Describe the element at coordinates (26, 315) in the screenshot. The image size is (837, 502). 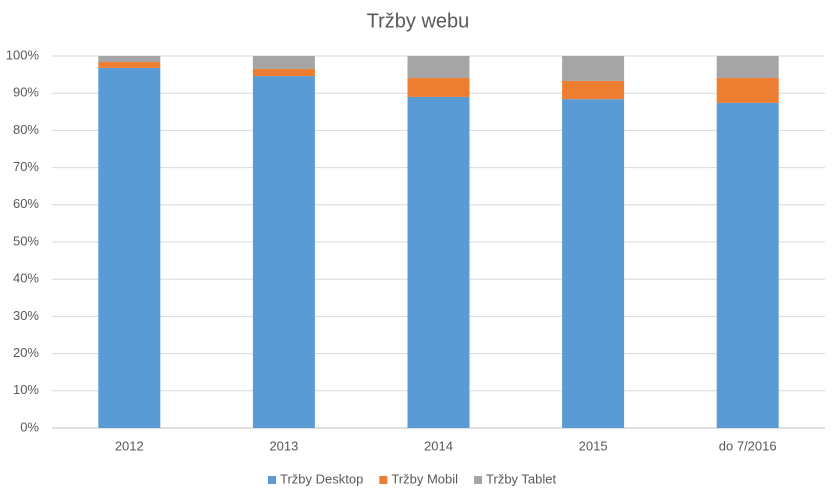
I see `y-tick-label: 30%` at that location.